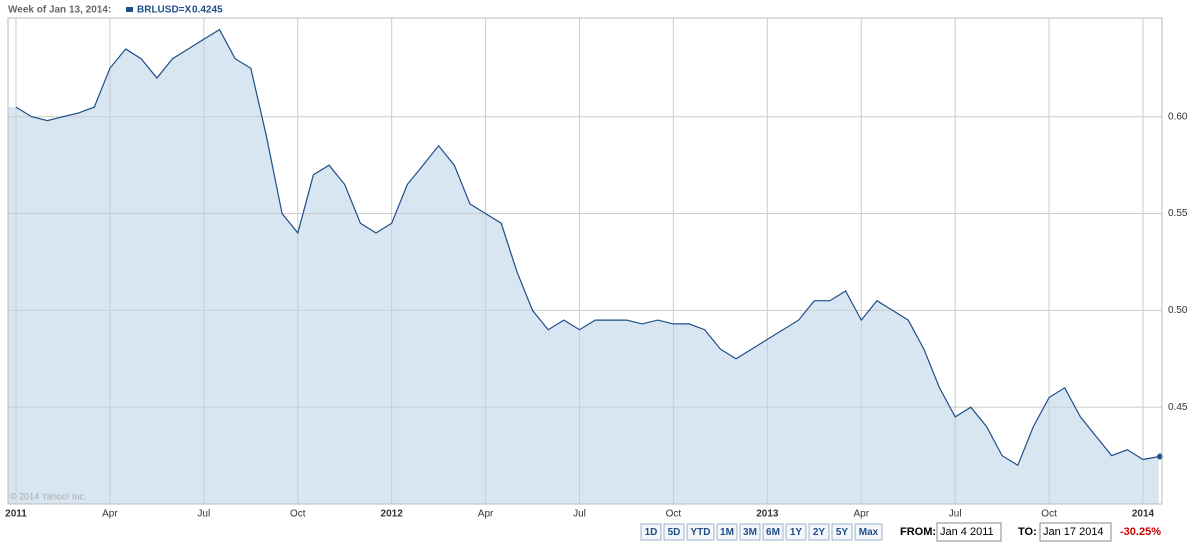 This screenshot has height=549, width=1203. What do you see at coordinates (1178, 407) in the screenshot?
I see `y-tick-label: 0.45` at bounding box center [1178, 407].